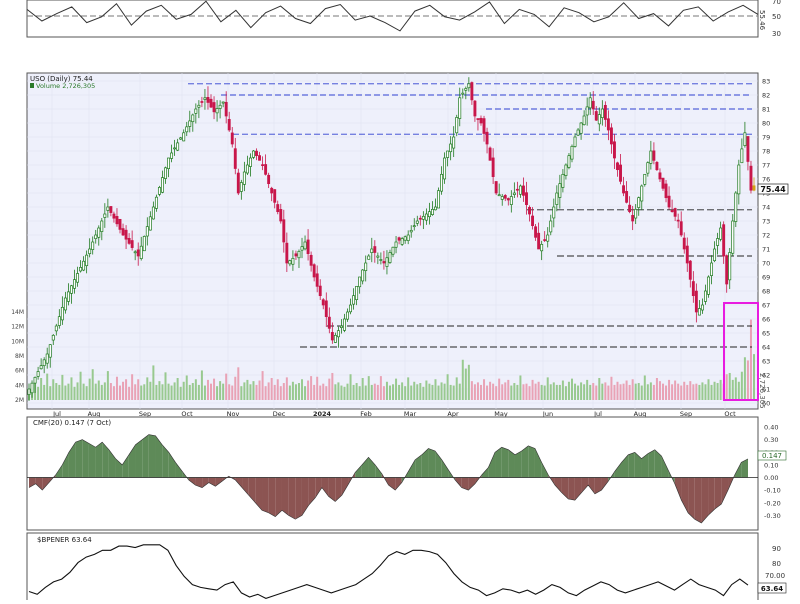 Image resolution: width=800 pixels, height=604 pixels. Describe the element at coordinates (766, 180) in the screenshot. I see `price-tick-label: 76` at that location.